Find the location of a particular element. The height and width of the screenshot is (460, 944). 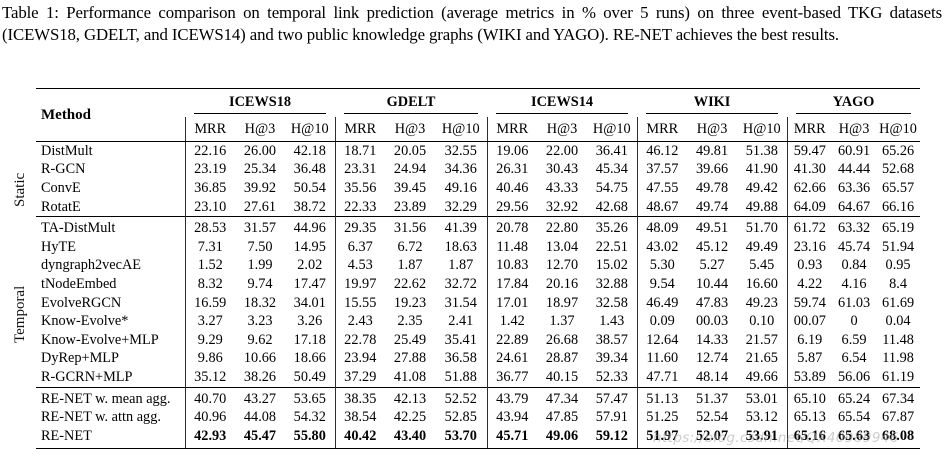

value-cell: 51.88 is located at coordinates (460, 376).